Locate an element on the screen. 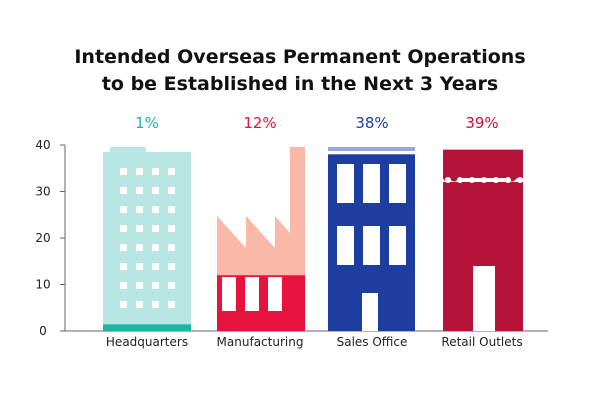  data-label: 38% is located at coordinates (371, 123).